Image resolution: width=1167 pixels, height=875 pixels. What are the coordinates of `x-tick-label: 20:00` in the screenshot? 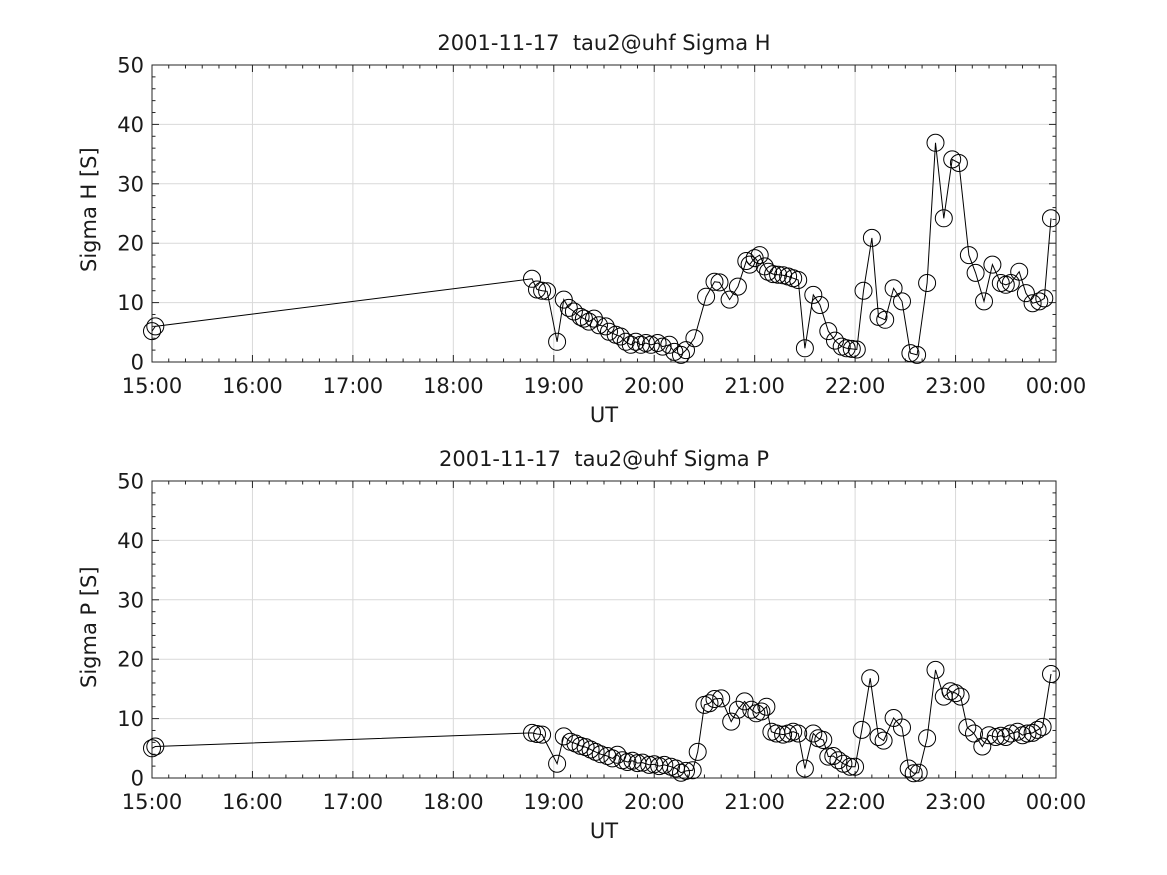 It's located at (654, 802).